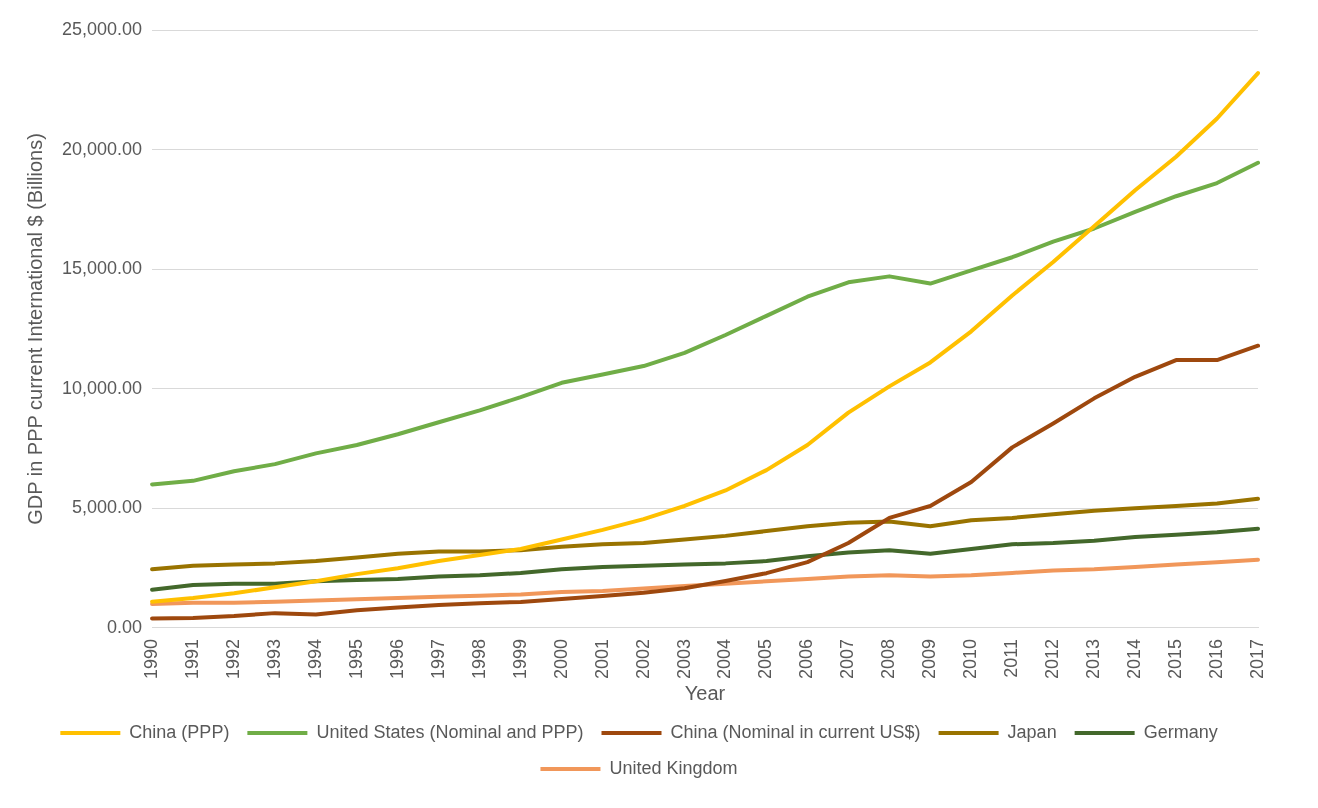 This screenshot has height=808, width=1318. Describe the element at coordinates (705, 692) in the screenshot. I see `x-axis-title: Year` at that location.